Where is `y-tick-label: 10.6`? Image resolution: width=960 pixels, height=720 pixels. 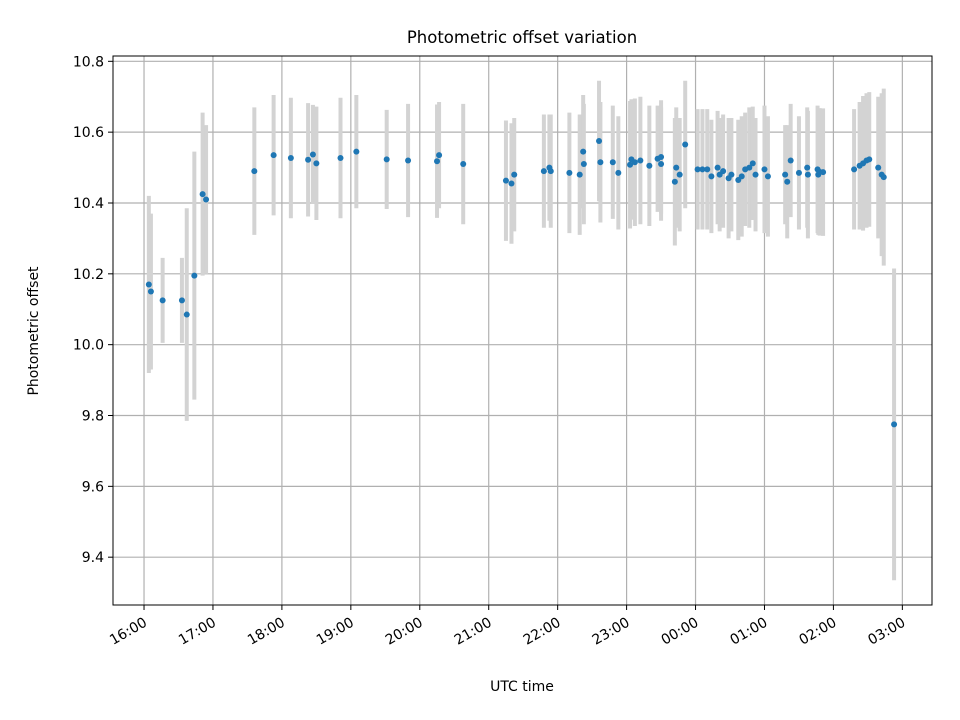
y-tick-label: 10.6 is located at coordinates (88, 133).